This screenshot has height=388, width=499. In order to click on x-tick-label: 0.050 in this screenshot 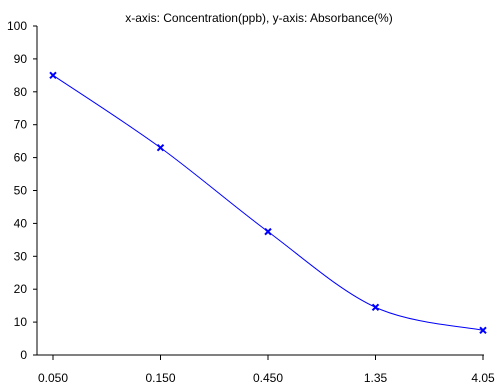, I will do `click(53, 378)`.